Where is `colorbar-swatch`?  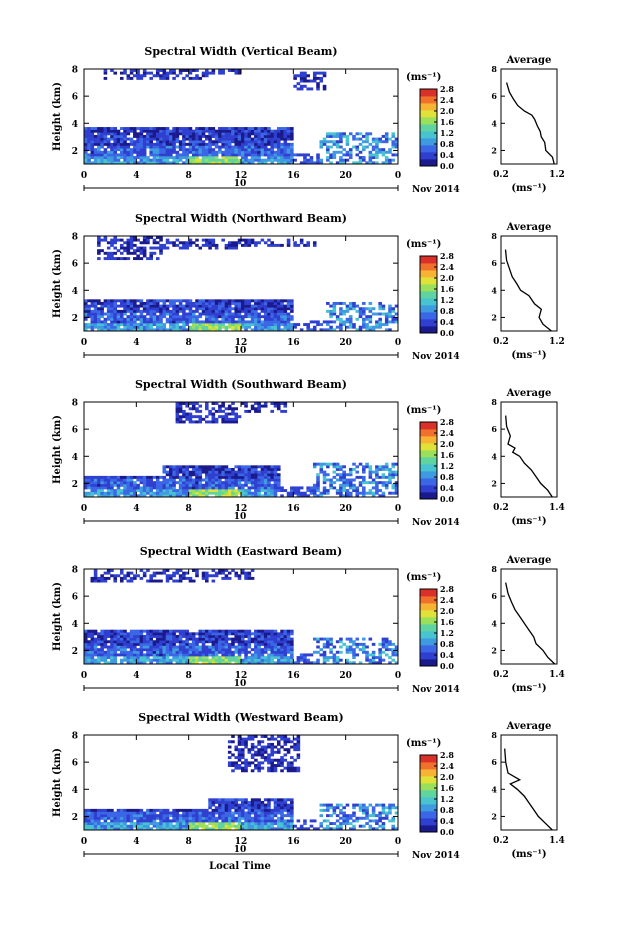
colorbar-swatch is located at coordinates (428, 482).